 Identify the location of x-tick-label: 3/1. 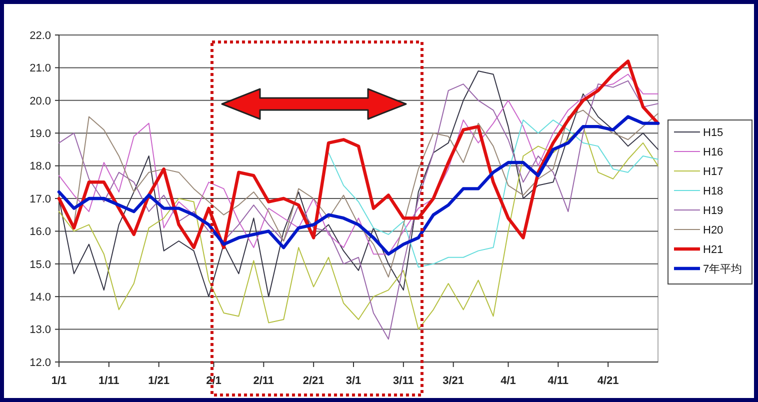
(354, 381).